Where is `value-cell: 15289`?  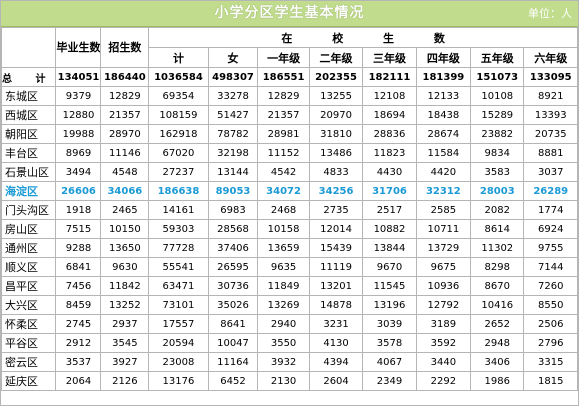
value-cell: 15289 is located at coordinates (497, 115).